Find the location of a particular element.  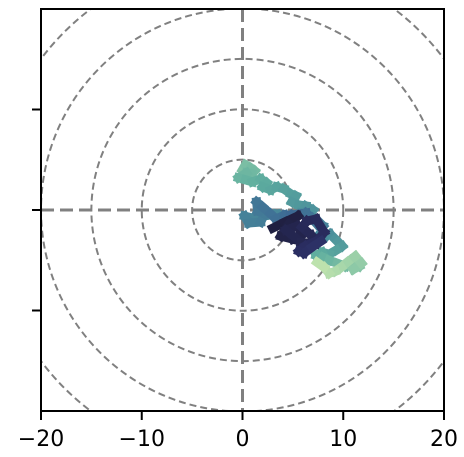

x-tick-label: 0 is located at coordinates (243, 439).